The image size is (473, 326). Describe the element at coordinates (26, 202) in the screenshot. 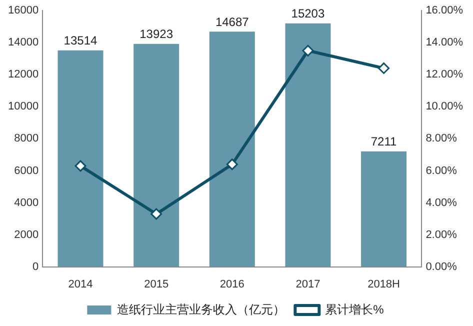

I see `y-tick-label: 4000` at that location.